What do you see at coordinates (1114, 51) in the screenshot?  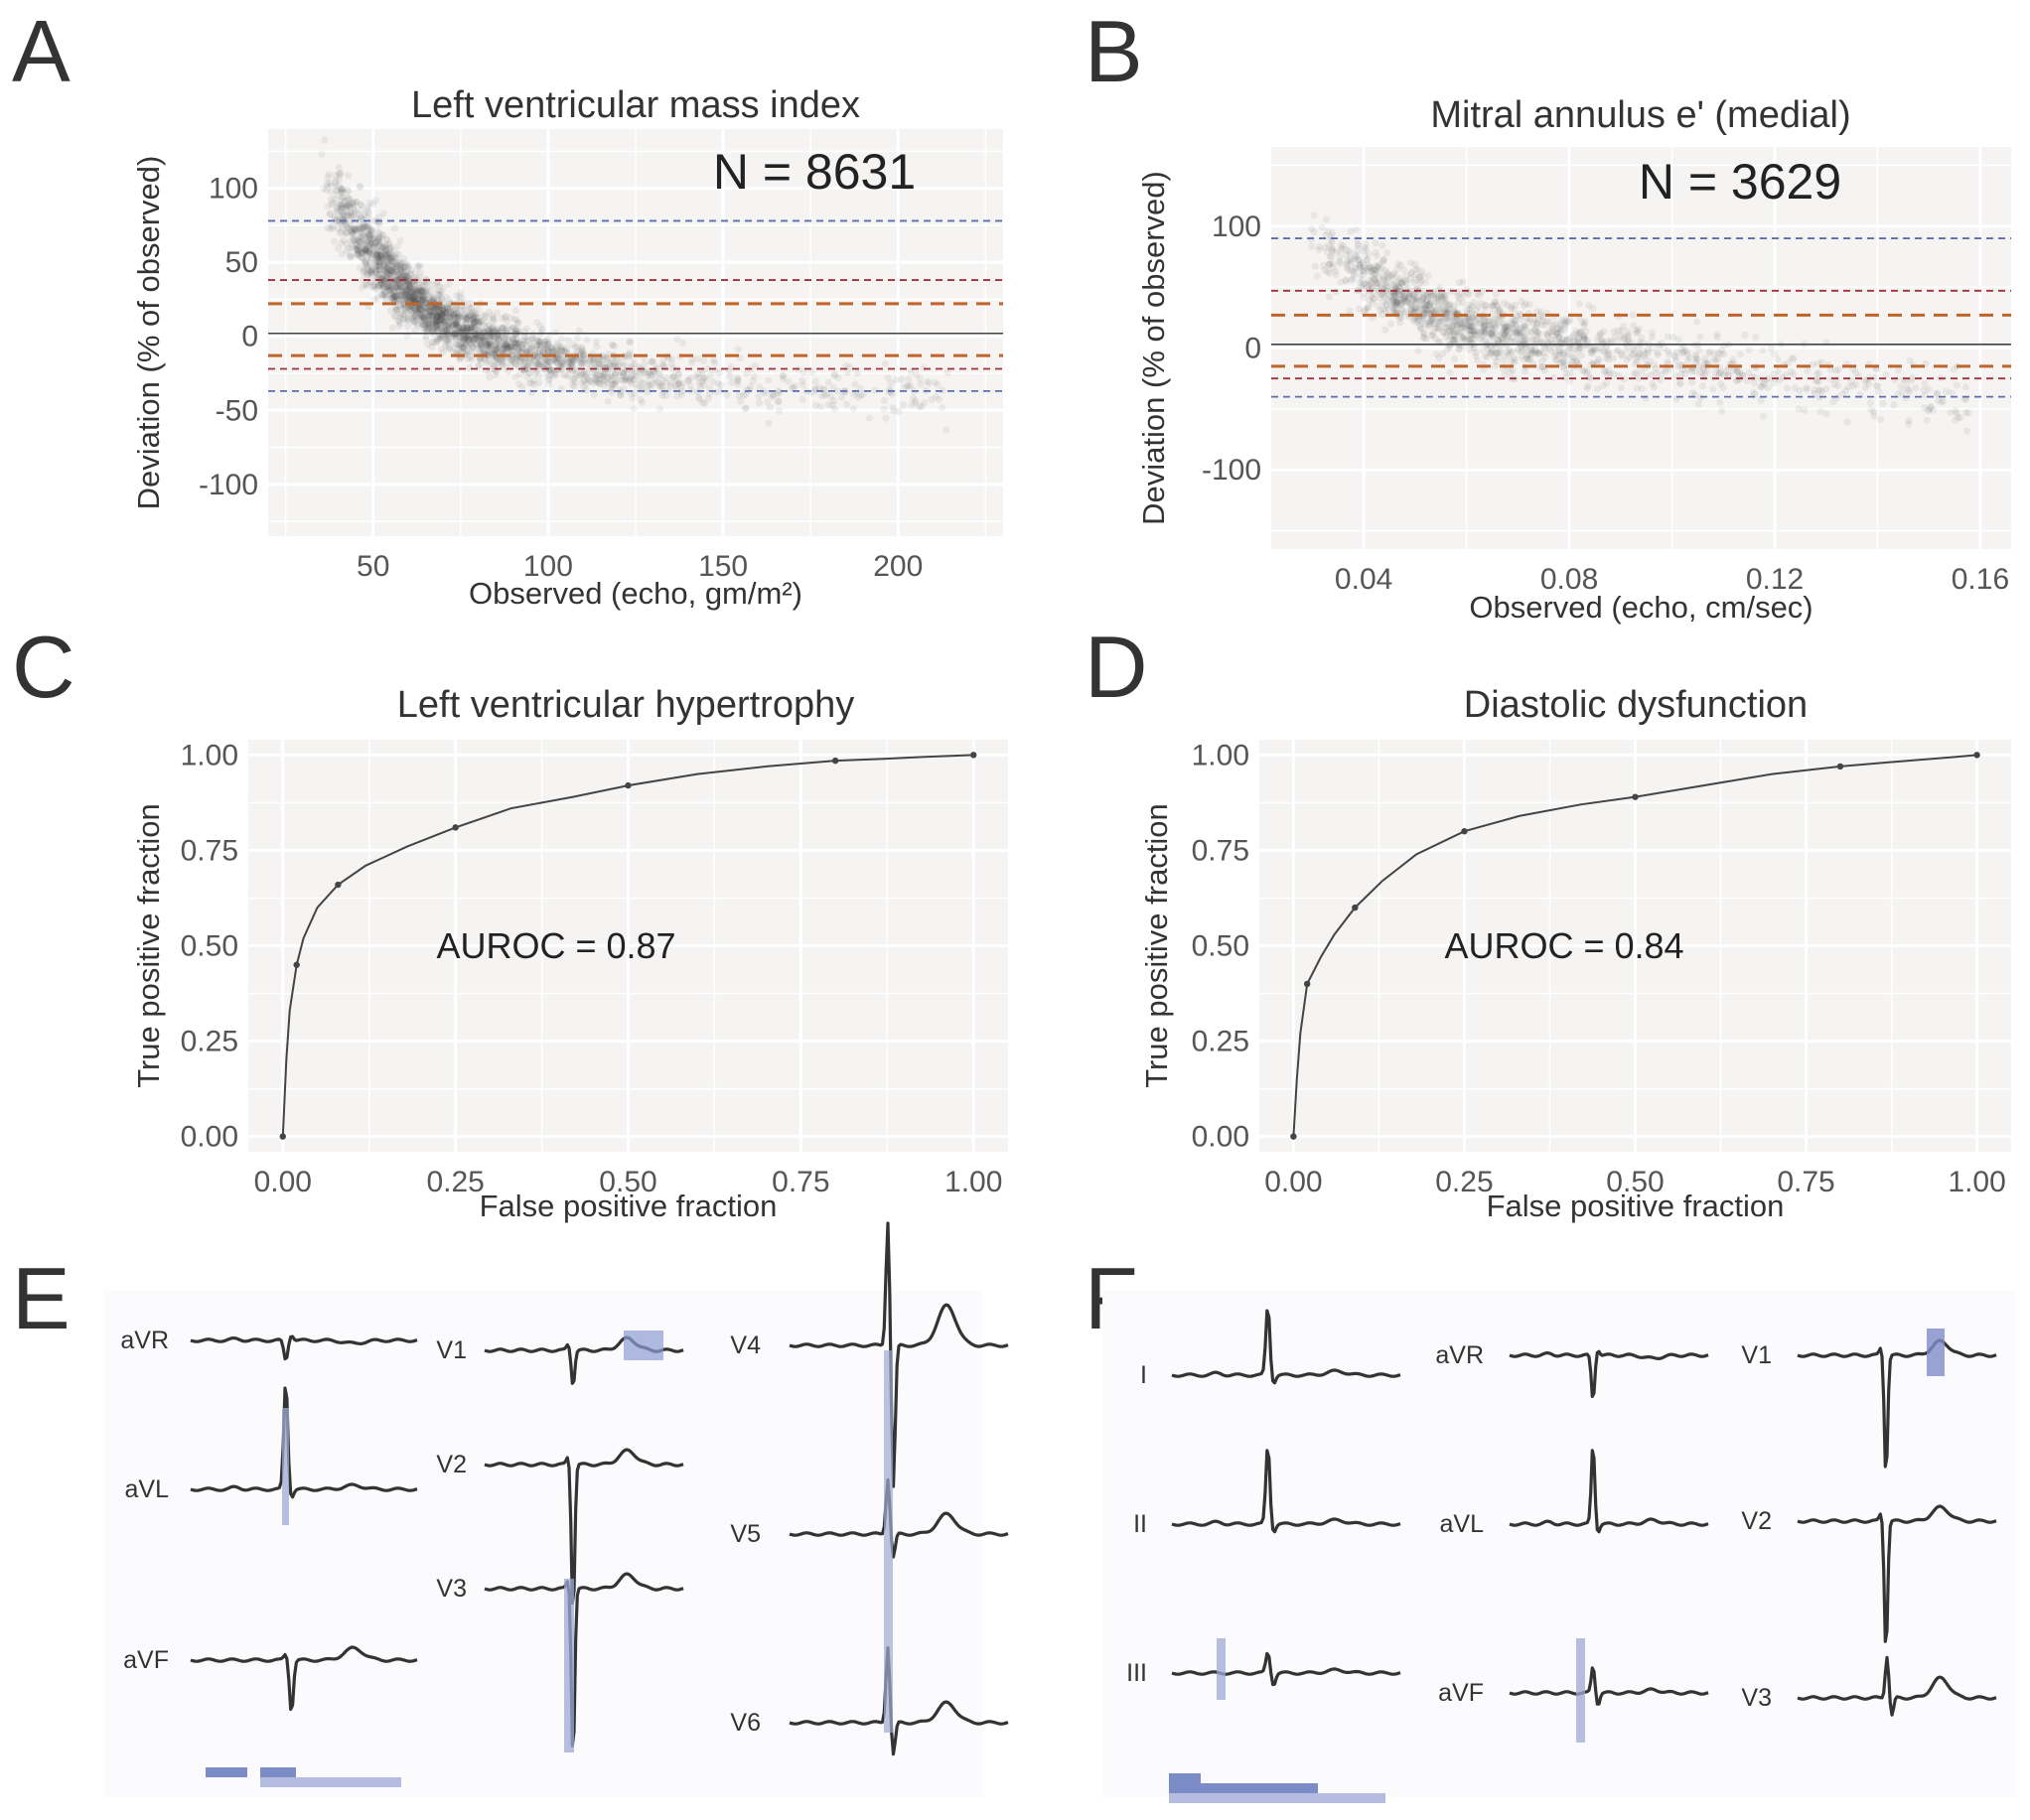 I see `panel-letter-b: B` at bounding box center [1114, 51].